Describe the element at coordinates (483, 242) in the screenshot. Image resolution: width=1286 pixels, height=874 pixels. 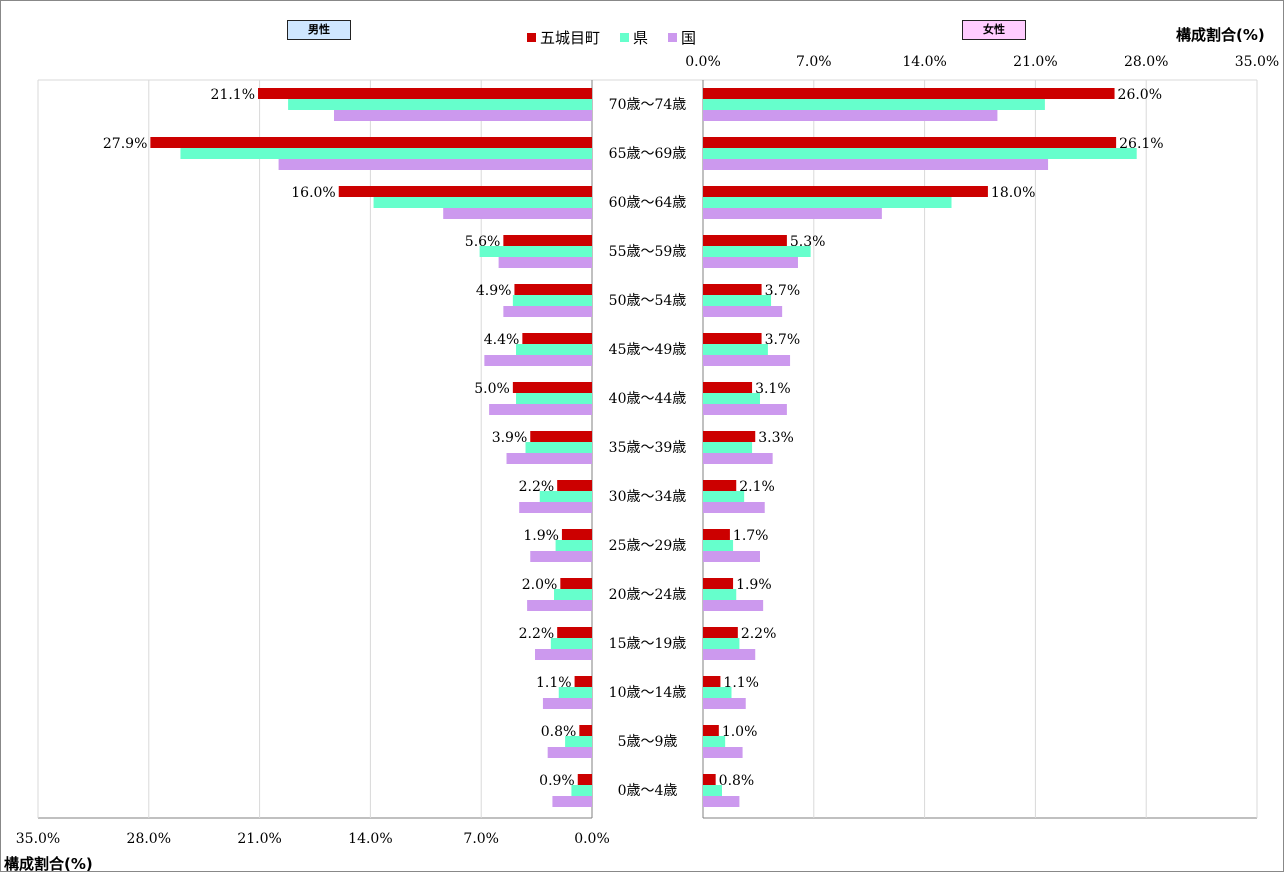
I see `male-data-label: 5.6%` at that location.